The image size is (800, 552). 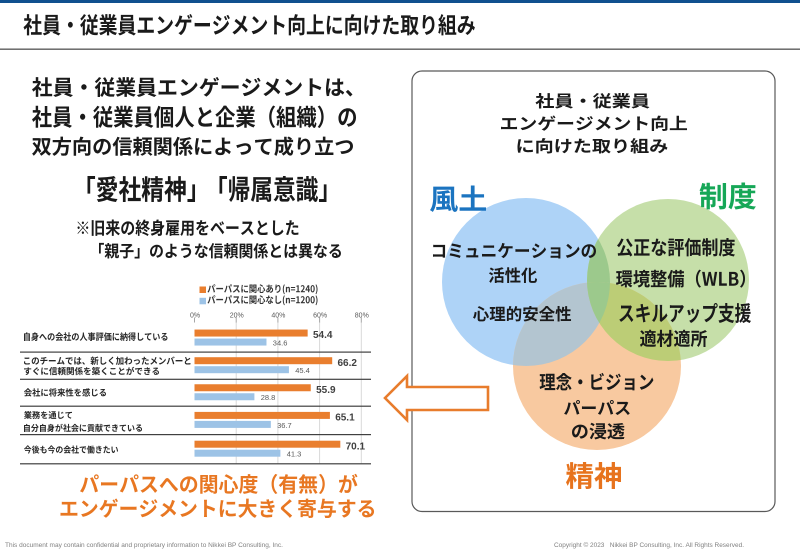 I want to click on svg-text: 40%, so click(x=278, y=315).